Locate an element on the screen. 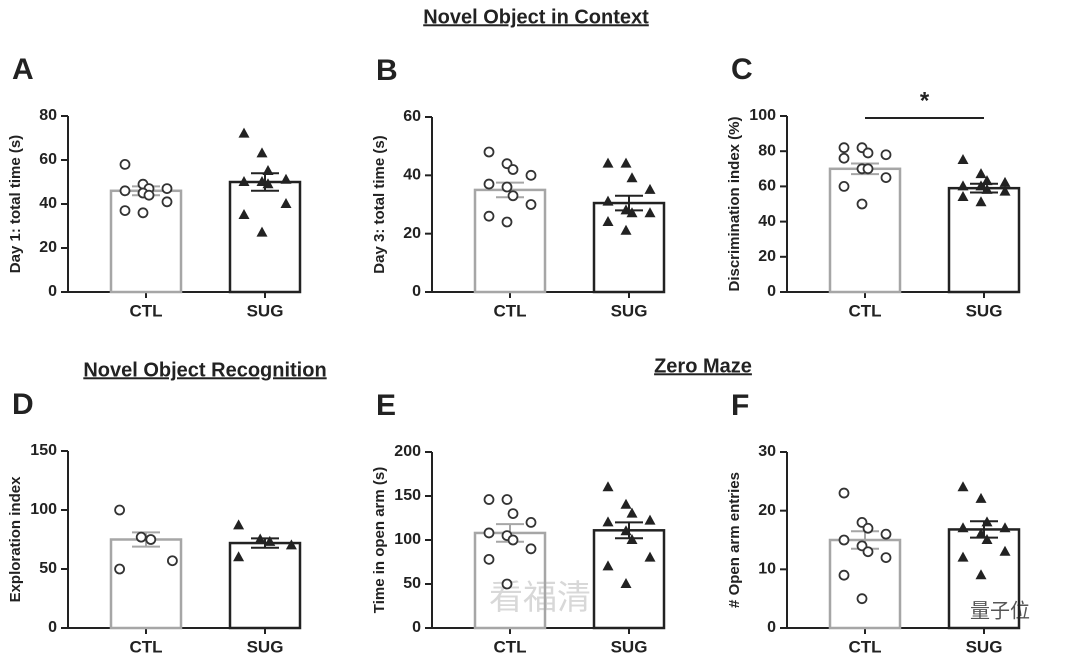 The height and width of the screenshot is (661, 1080). y-axis-label: Day 1: total time (s) is located at coordinates (15, 204).